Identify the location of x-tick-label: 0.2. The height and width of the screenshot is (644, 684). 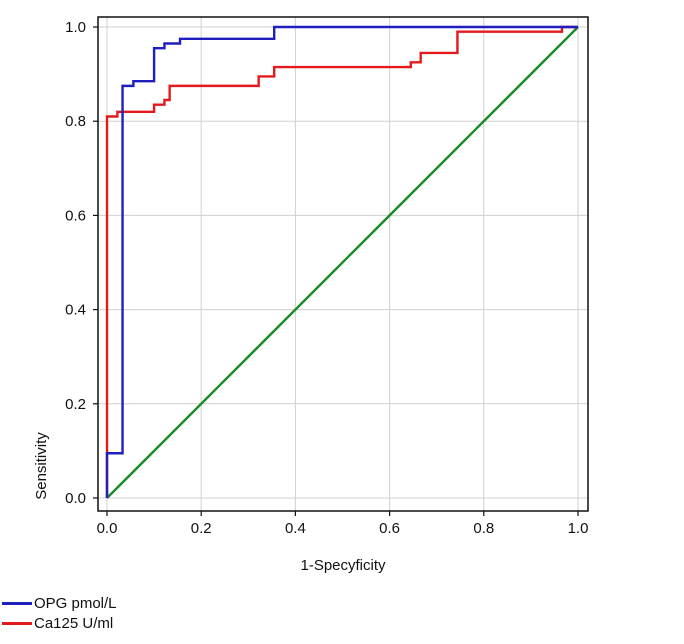
(201, 528).